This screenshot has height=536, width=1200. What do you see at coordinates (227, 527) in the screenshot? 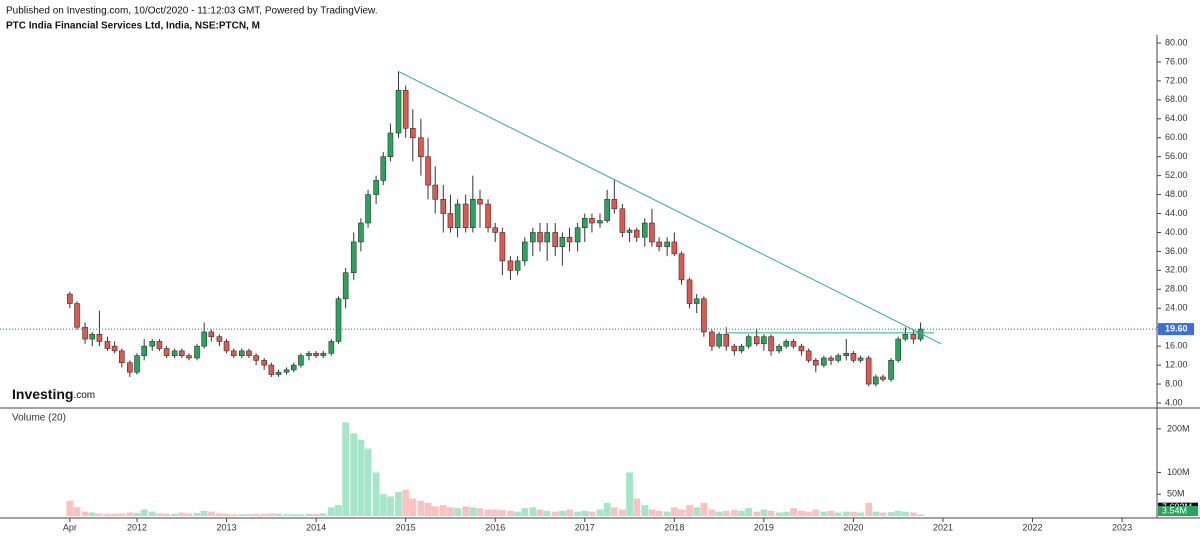
I see `x-tick-label: 2013` at bounding box center [227, 527].